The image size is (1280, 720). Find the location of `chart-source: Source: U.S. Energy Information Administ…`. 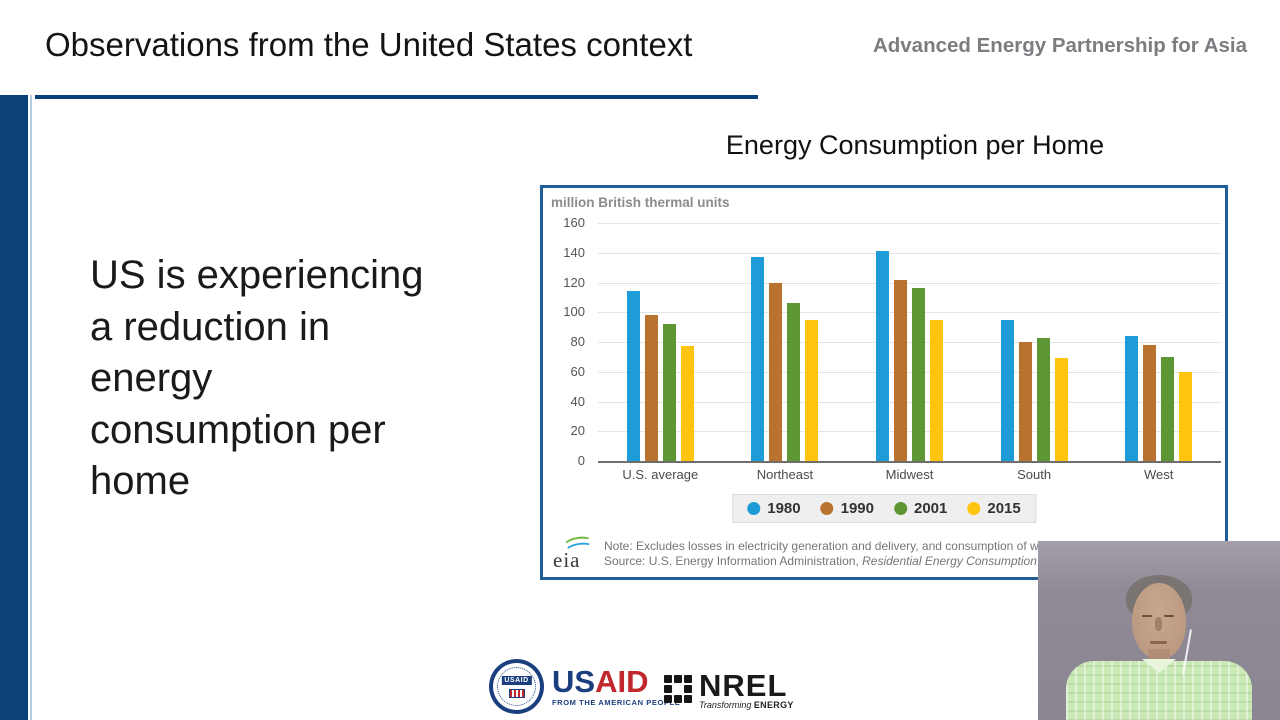

chart-source: Source: U.S. Energy Information Administ… is located at coordinates (821, 561).